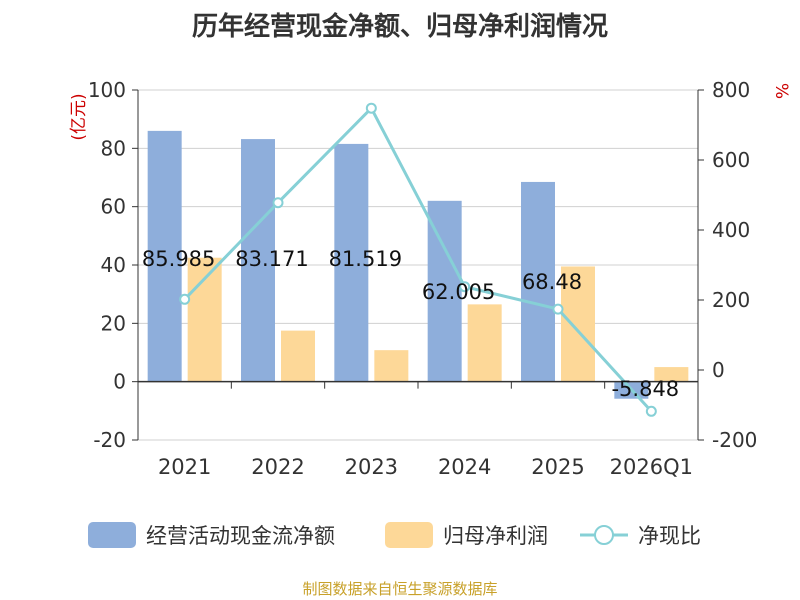 The image size is (800, 600). What do you see at coordinates (109, 440) in the screenshot?
I see `y-left-tick-label: -20` at bounding box center [109, 440].